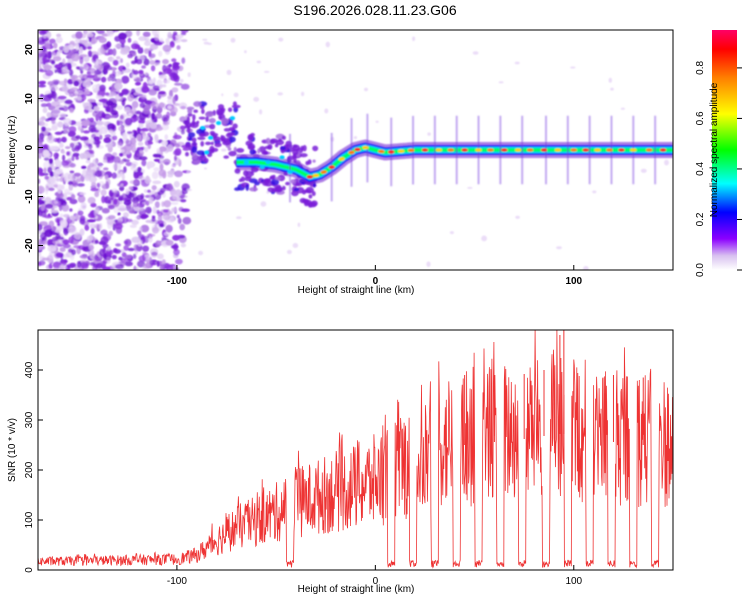 Image resolution: width=750 pixels, height=600 pixels. Describe the element at coordinates (29, 50) in the screenshot. I see `y-tick-label: 20` at that location.